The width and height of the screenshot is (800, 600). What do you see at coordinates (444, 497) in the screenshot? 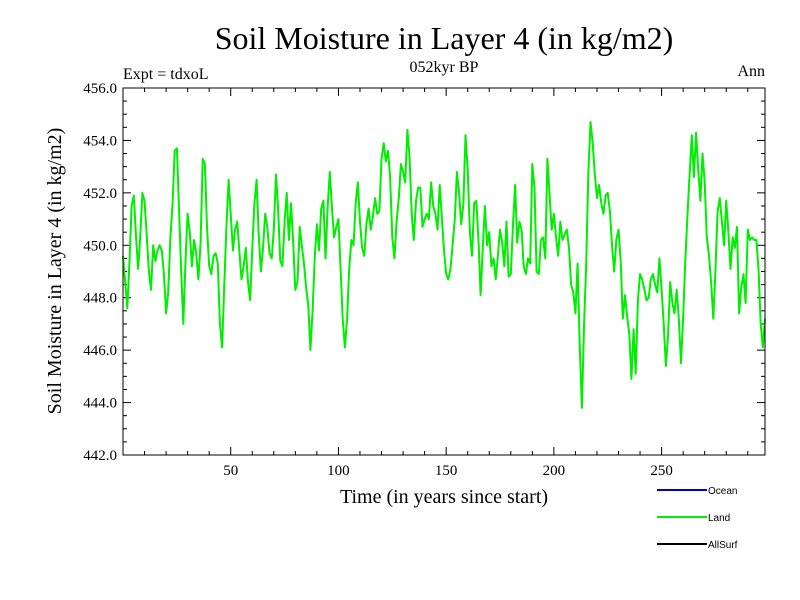
I see `x-axis-label: Time (in years since start)` at bounding box center [444, 497].